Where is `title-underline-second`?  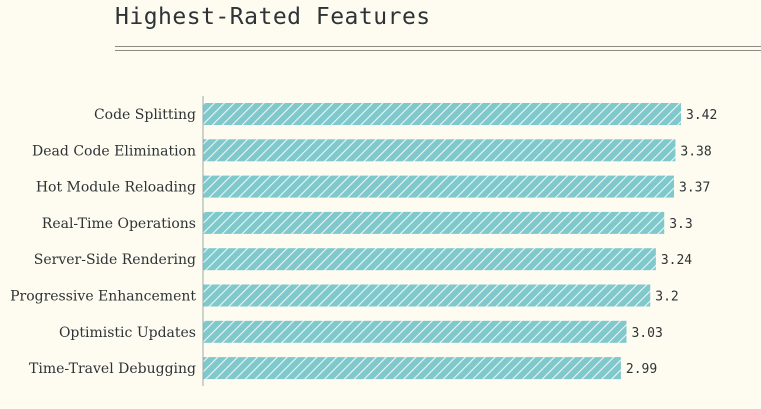 title-underline-second is located at coordinates (438, 50).